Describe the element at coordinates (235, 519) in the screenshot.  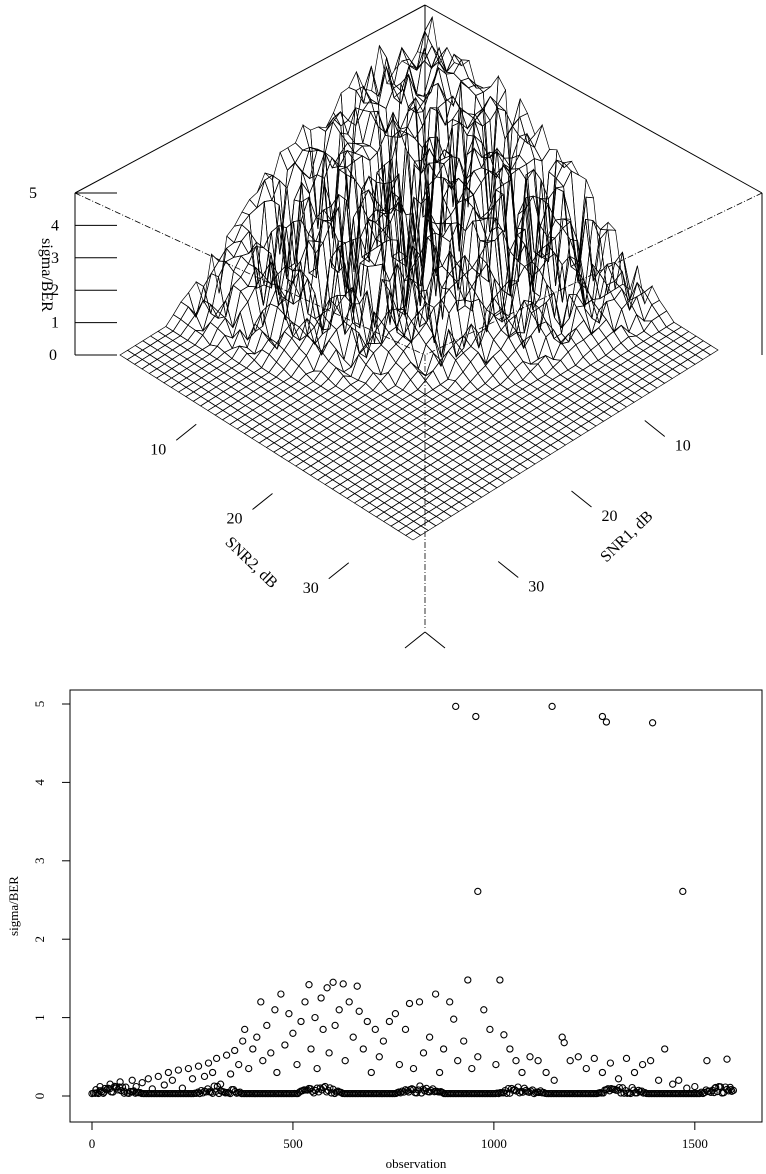
I see `snr2-tick-label: 20` at that location.